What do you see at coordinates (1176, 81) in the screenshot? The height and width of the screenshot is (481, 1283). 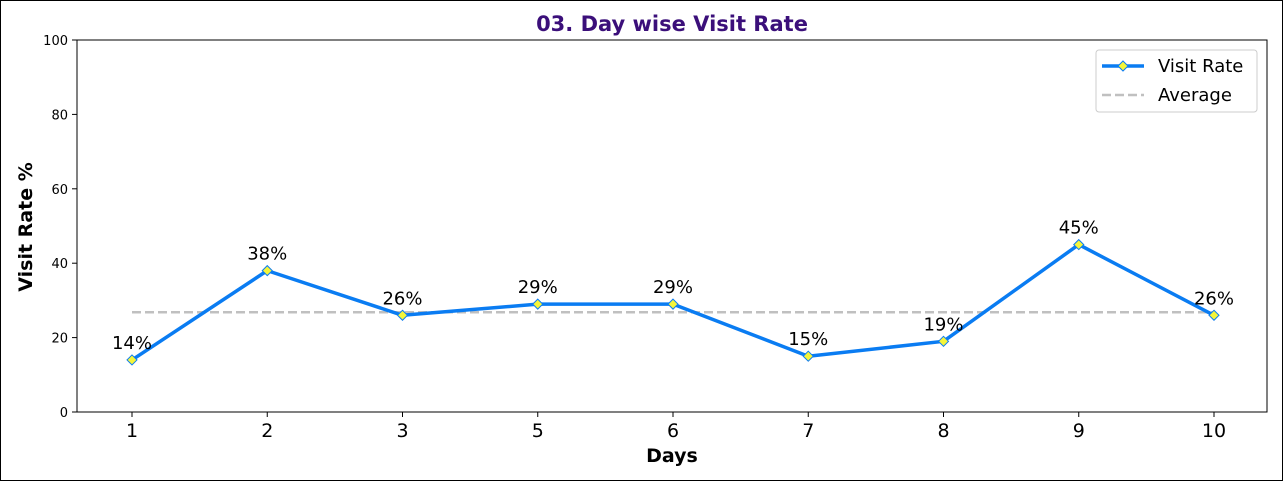 I see `legend: Visit Rate Average` at bounding box center [1176, 81].